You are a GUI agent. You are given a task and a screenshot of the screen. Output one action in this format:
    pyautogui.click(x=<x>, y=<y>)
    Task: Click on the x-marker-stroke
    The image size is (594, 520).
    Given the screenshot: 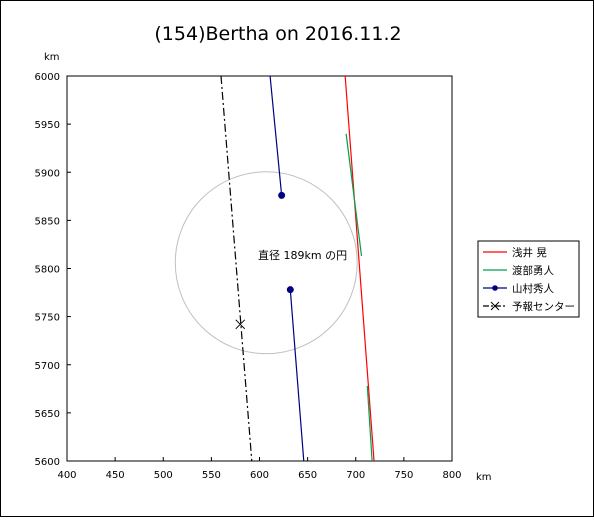 What is the action you would take?
    pyautogui.click(x=240, y=324)
    